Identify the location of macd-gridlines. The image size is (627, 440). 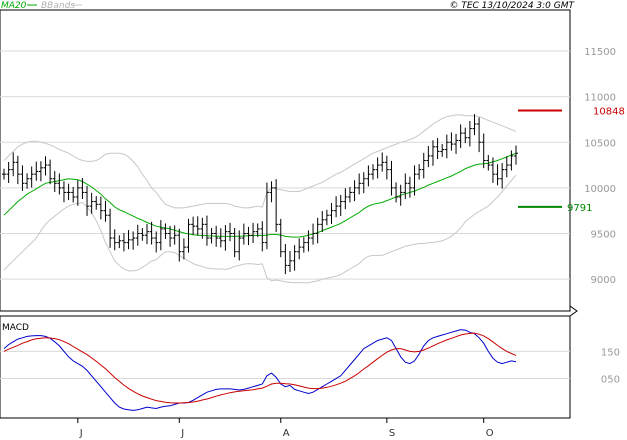
(285, 365).